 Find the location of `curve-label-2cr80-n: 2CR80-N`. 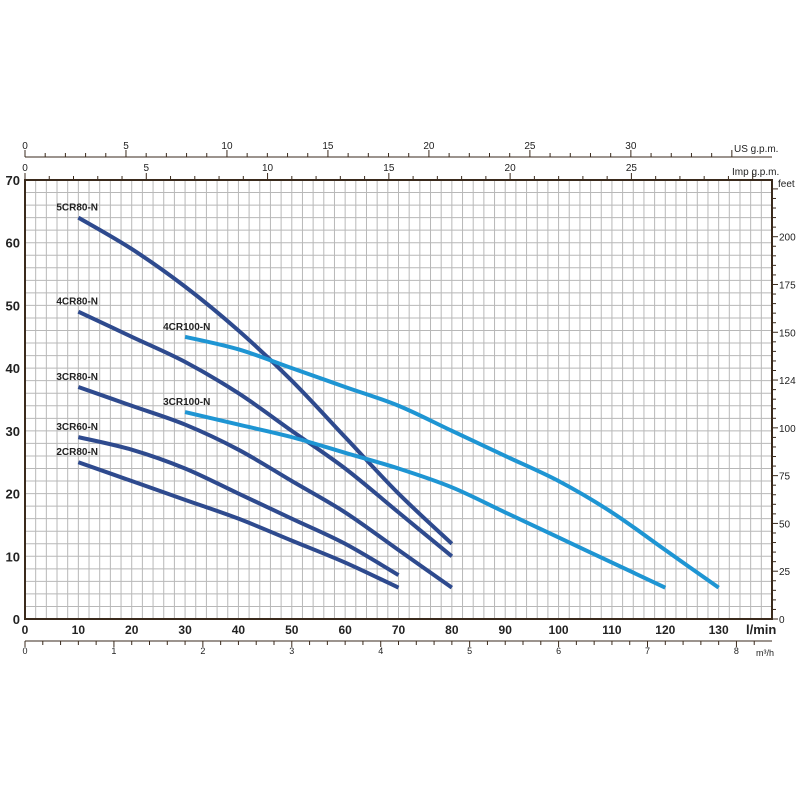

curve-label-2cr80-n: 2CR80-N is located at coordinates (77, 452).